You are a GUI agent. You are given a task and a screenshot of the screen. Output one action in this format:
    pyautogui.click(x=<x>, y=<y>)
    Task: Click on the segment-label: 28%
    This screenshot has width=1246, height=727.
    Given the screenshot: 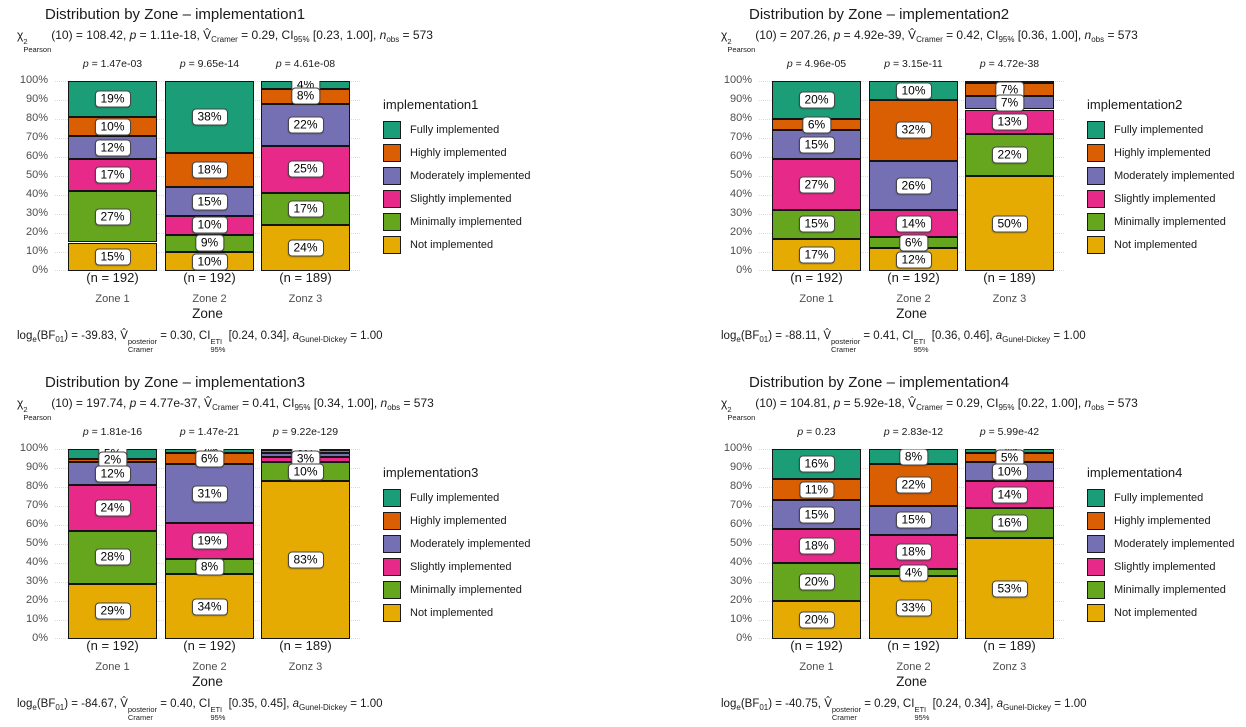 What is the action you would take?
    pyautogui.click(x=112, y=557)
    